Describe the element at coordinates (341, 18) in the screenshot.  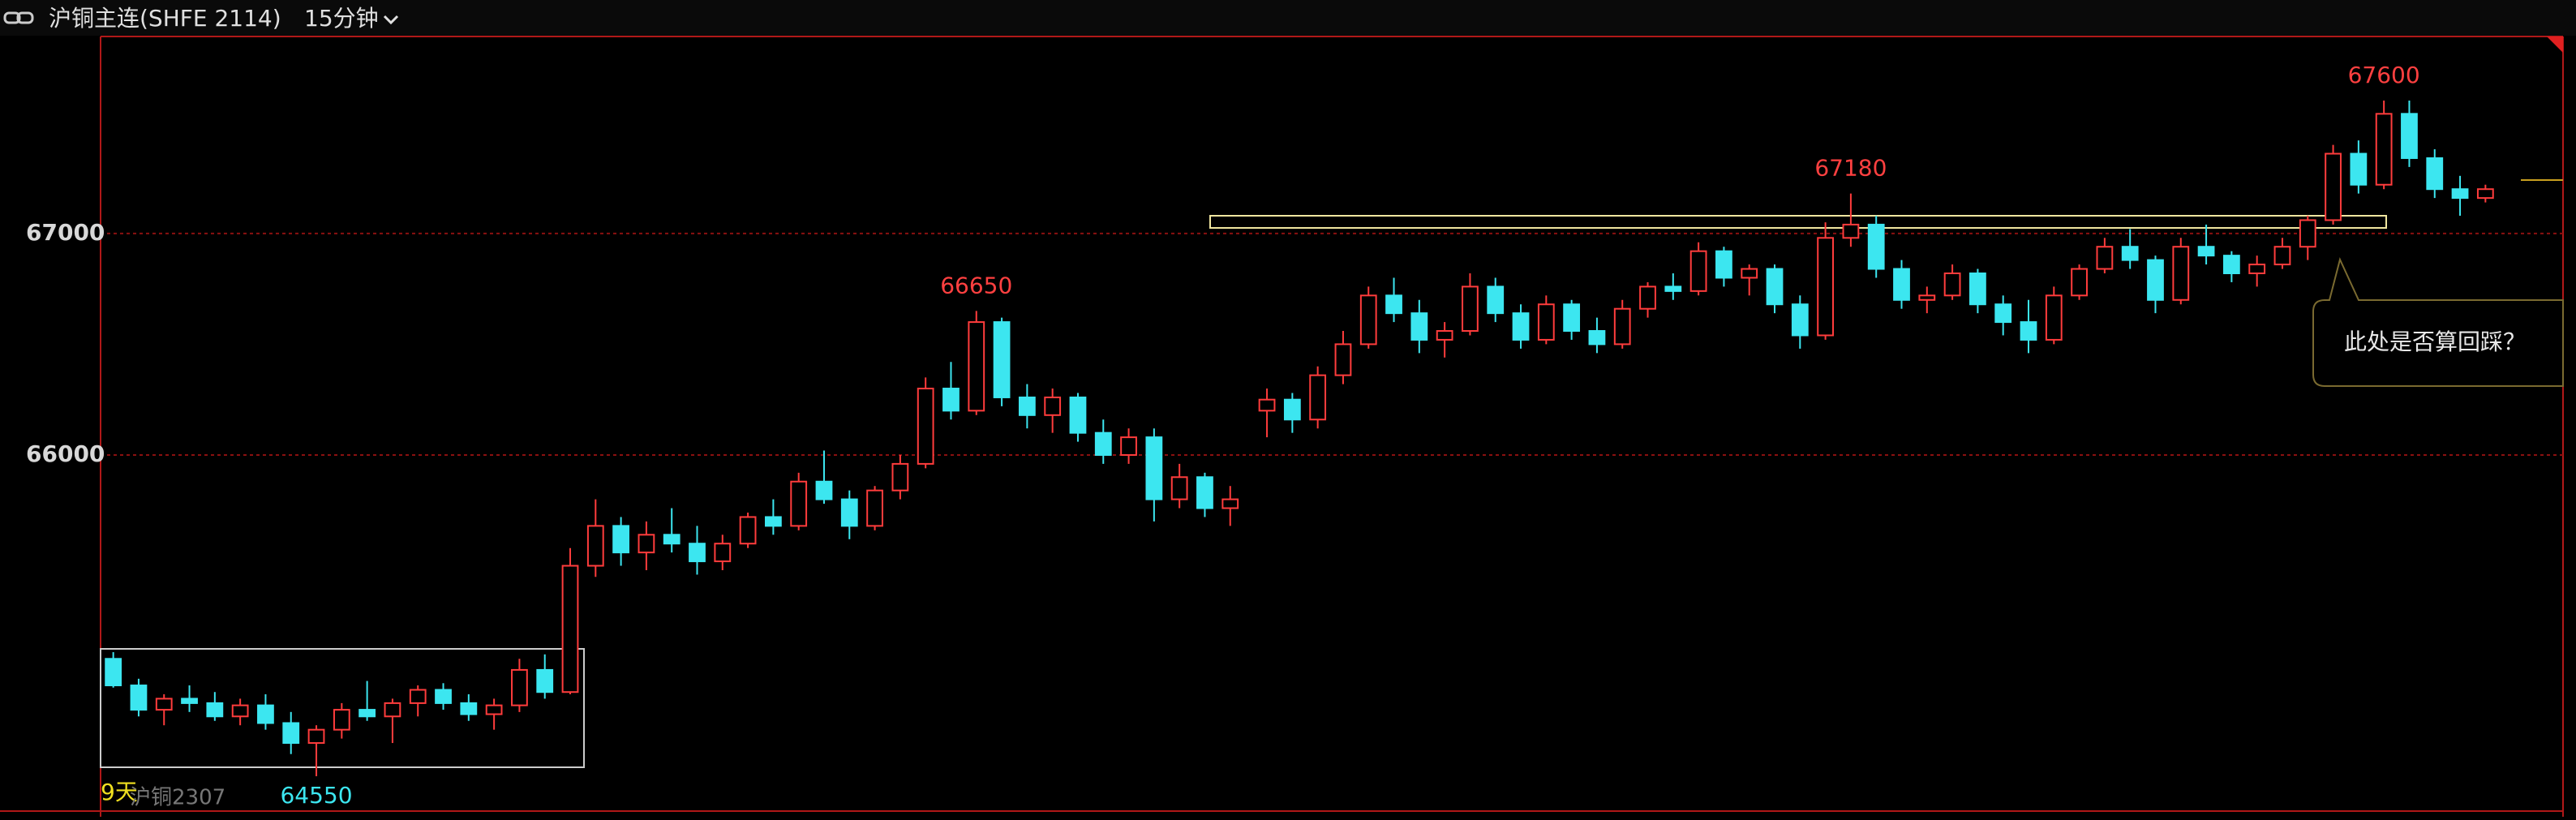
I see `period: 15分钟` at that location.